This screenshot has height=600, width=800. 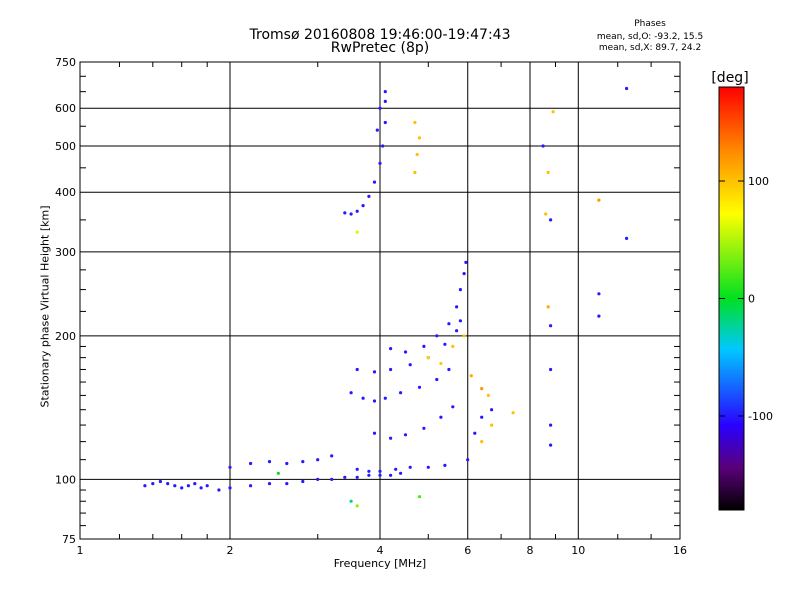 I want to click on y-tick-label: 600, so click(x=65, y=108).